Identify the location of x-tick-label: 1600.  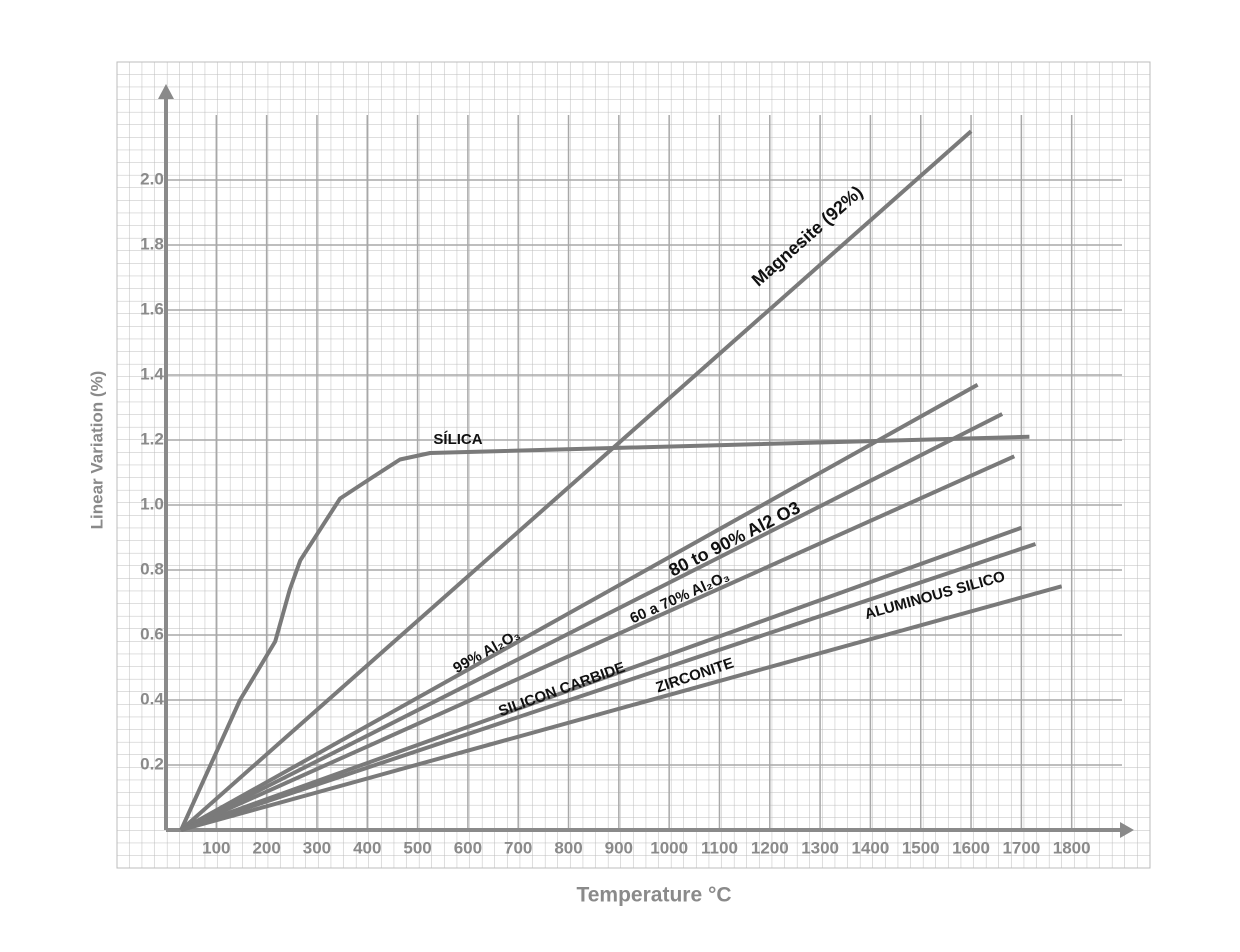
(971, 847).